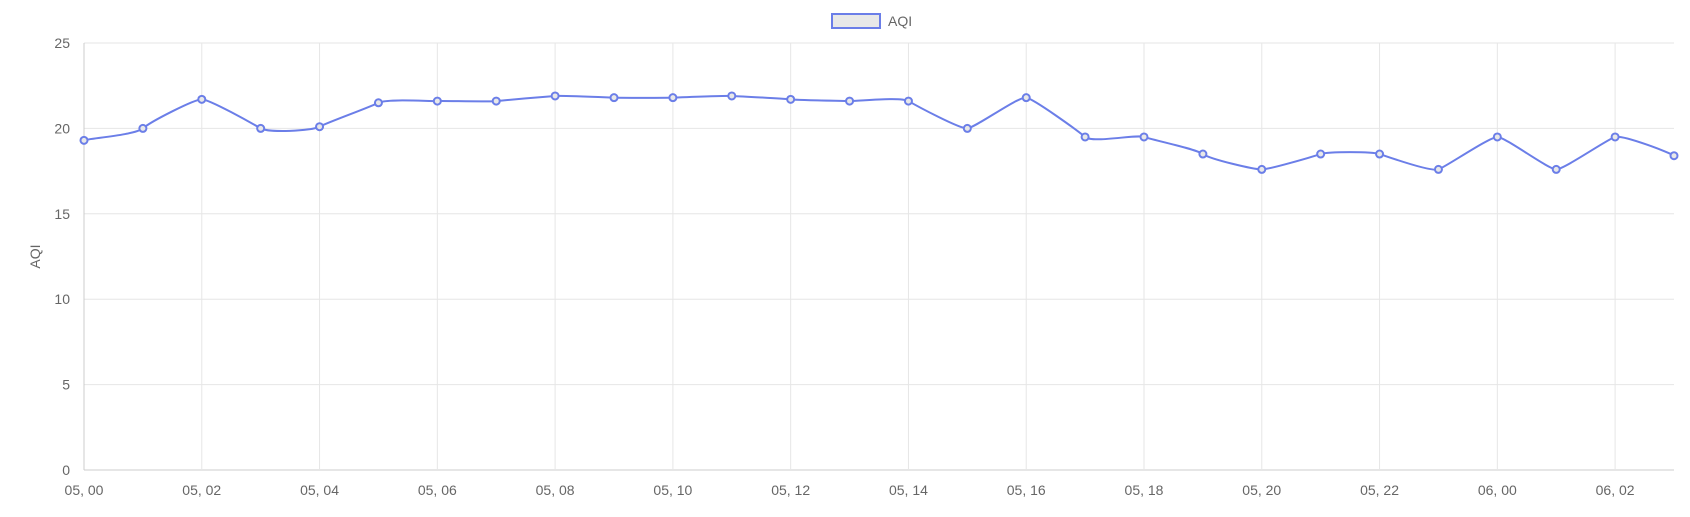 This screenshot has height=517, width=1690. Describe the element at coordinates (62, 128) in the screenshot. I see `y-tick-label: 20` at that location.